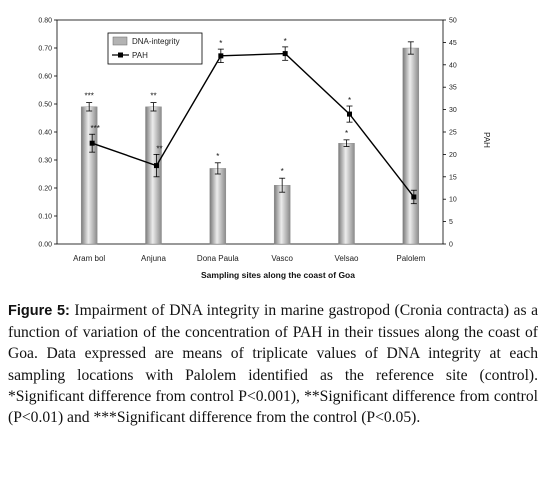 The height and width of the screenshot is (496, 542). Describe the element at coordinates (45, 217) in the screenshot. I see `left-tick-label: 0.10` at that location.